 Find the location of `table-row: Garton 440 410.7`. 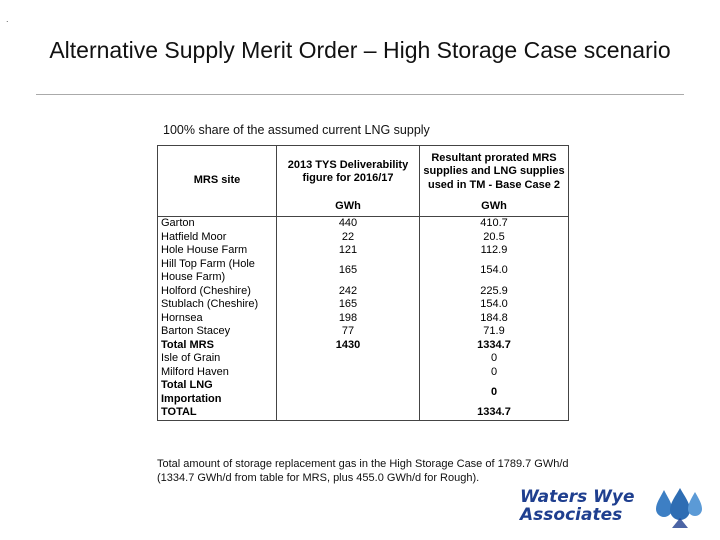

table-row: Garton 440 410.7 is located at coordinates (363, 223).